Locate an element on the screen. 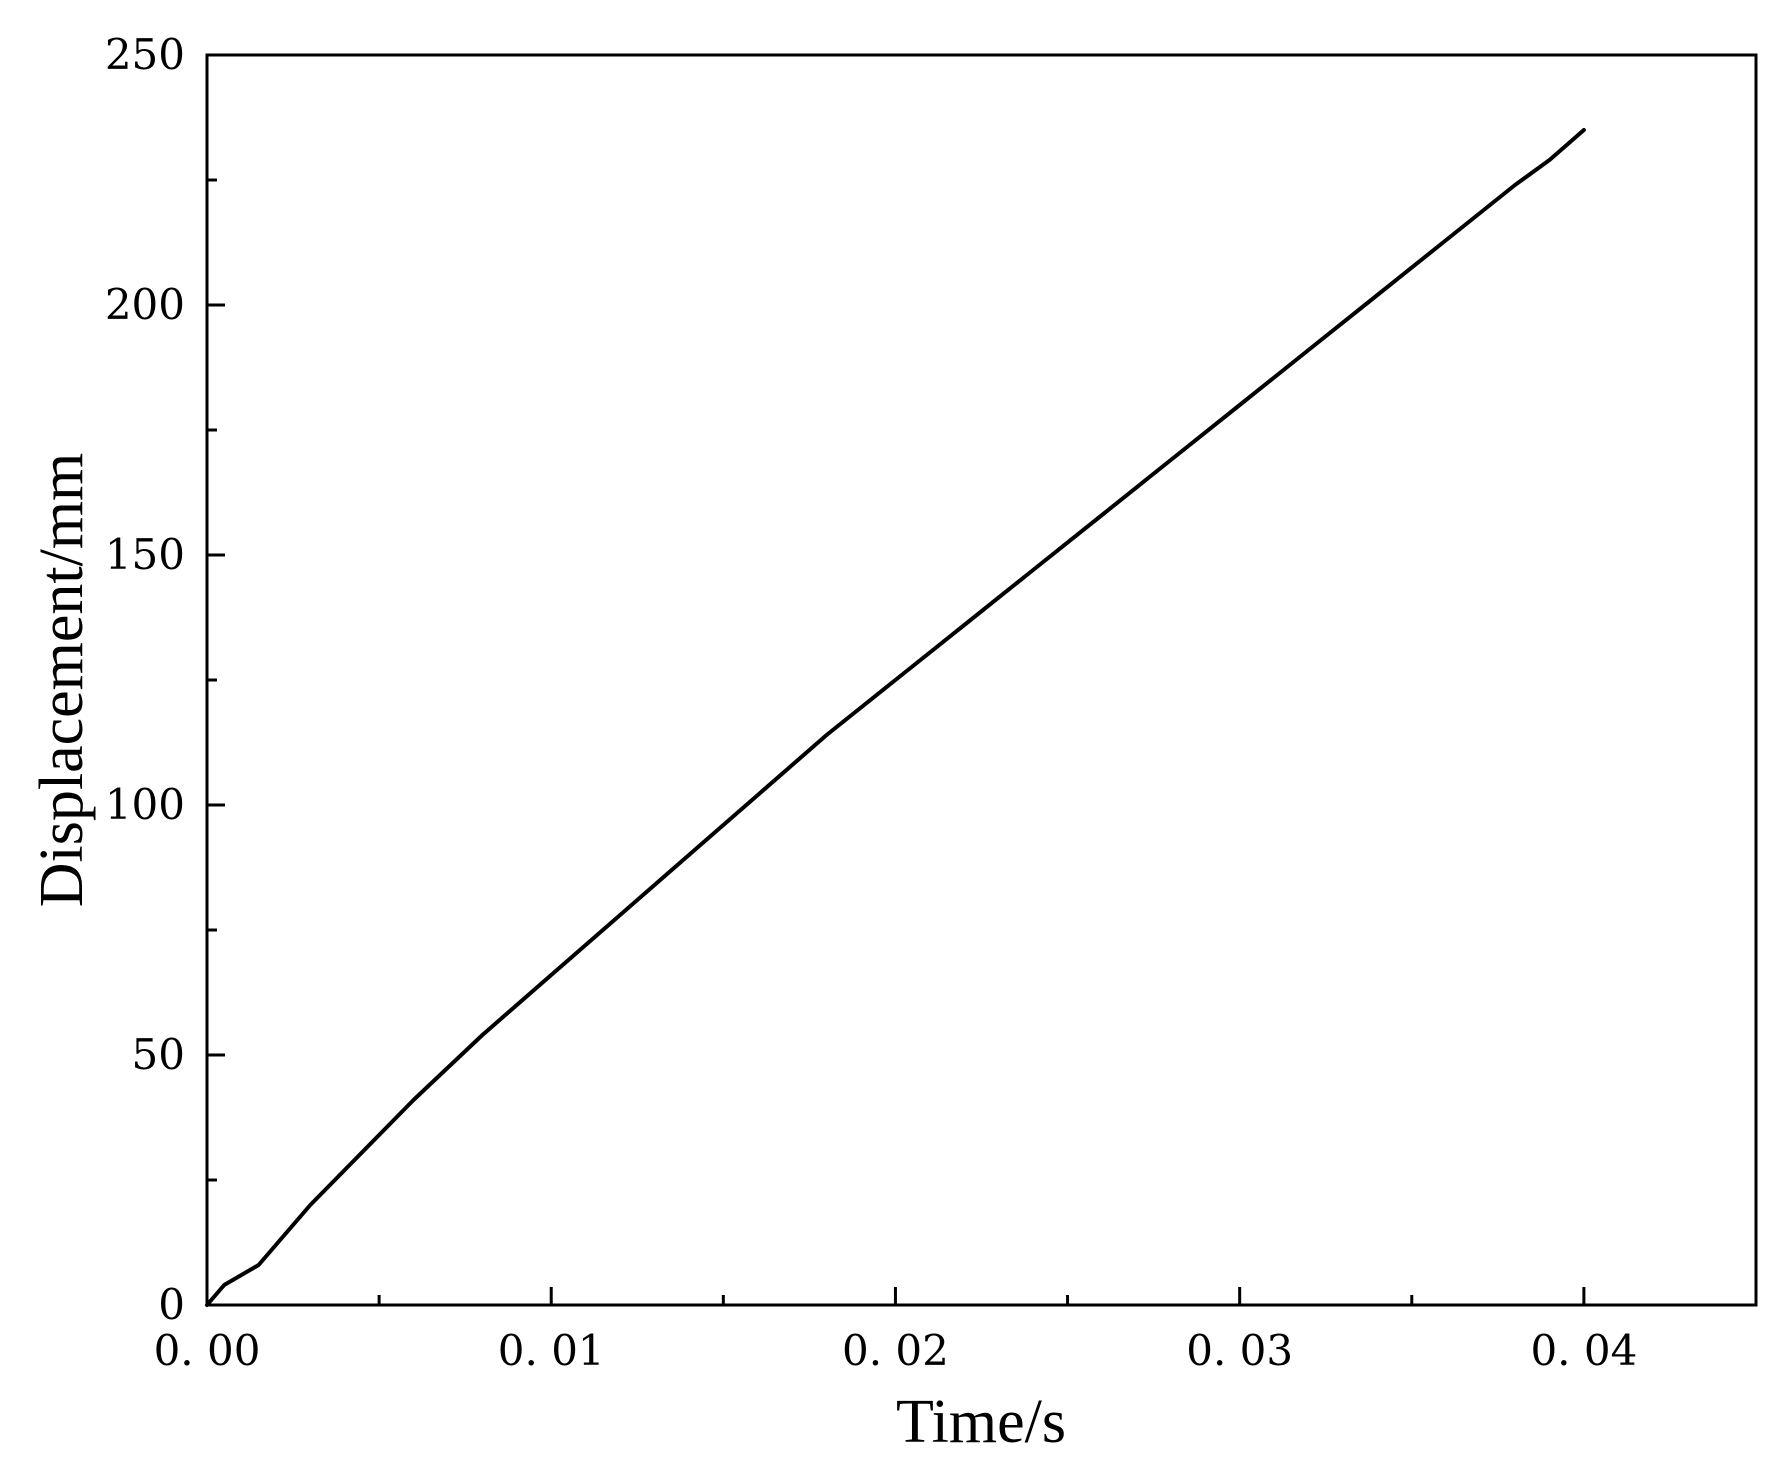  y-axis-tick-labels: 0 50 100 150 200 250 is located at coordinates (145, 679).